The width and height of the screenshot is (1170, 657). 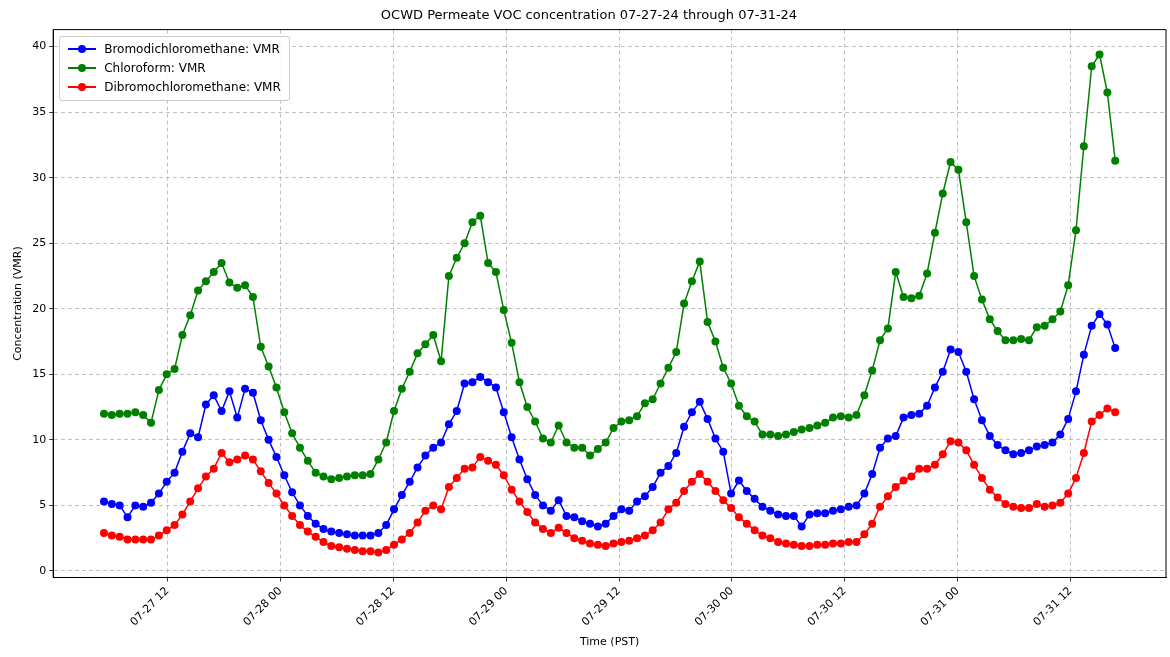 I want to click on x-axis-title: Time (PST), so click(x=609, y=642).